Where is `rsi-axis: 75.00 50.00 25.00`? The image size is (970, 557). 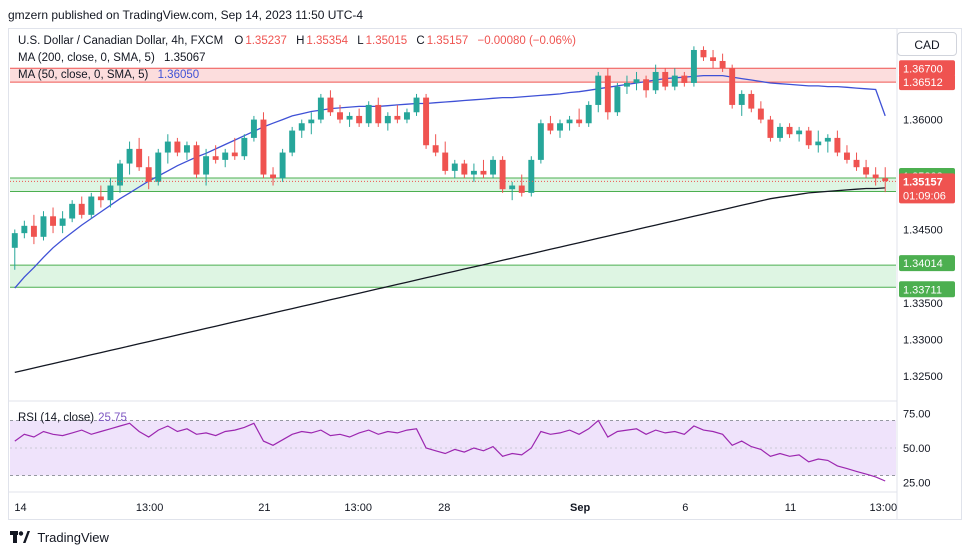 rsi-axis: 75.00 50.00 25.00 is located at coordinates (917, 449).